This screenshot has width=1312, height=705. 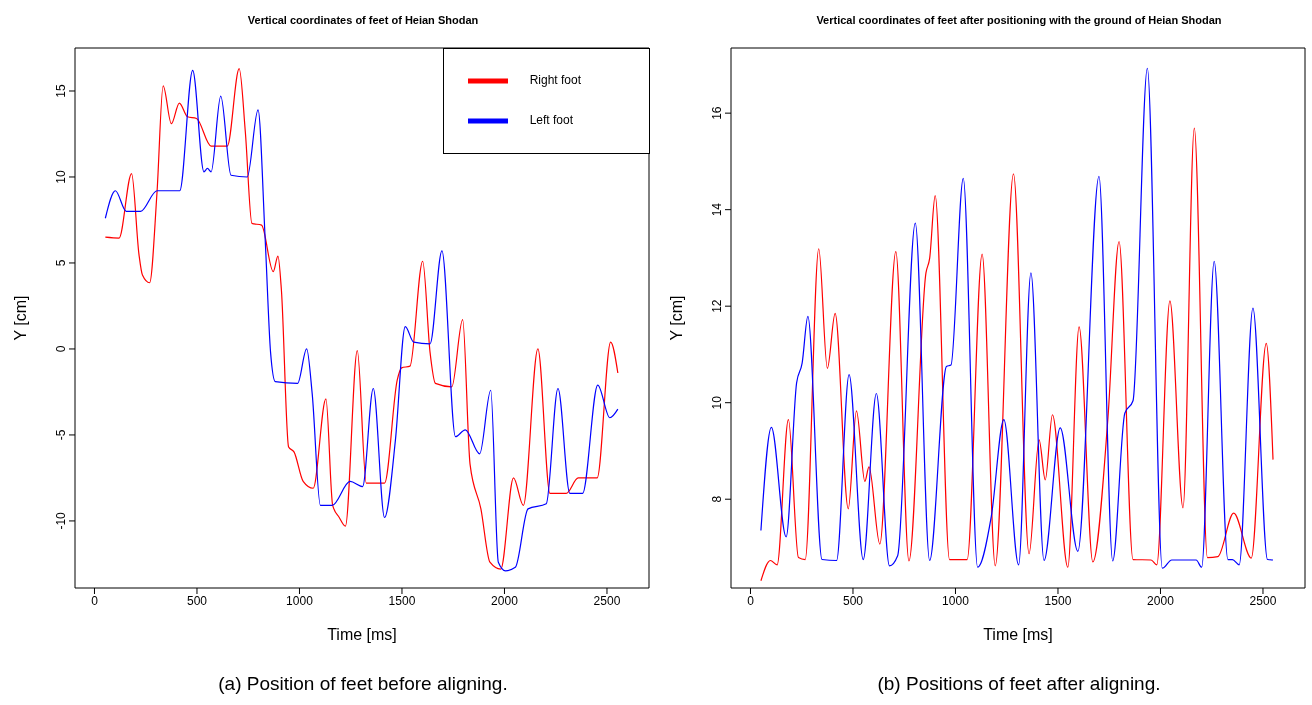 I want to click on chart-title: Vertical coordinates of feet of Heian Shodan, so click(x=363, y=20).